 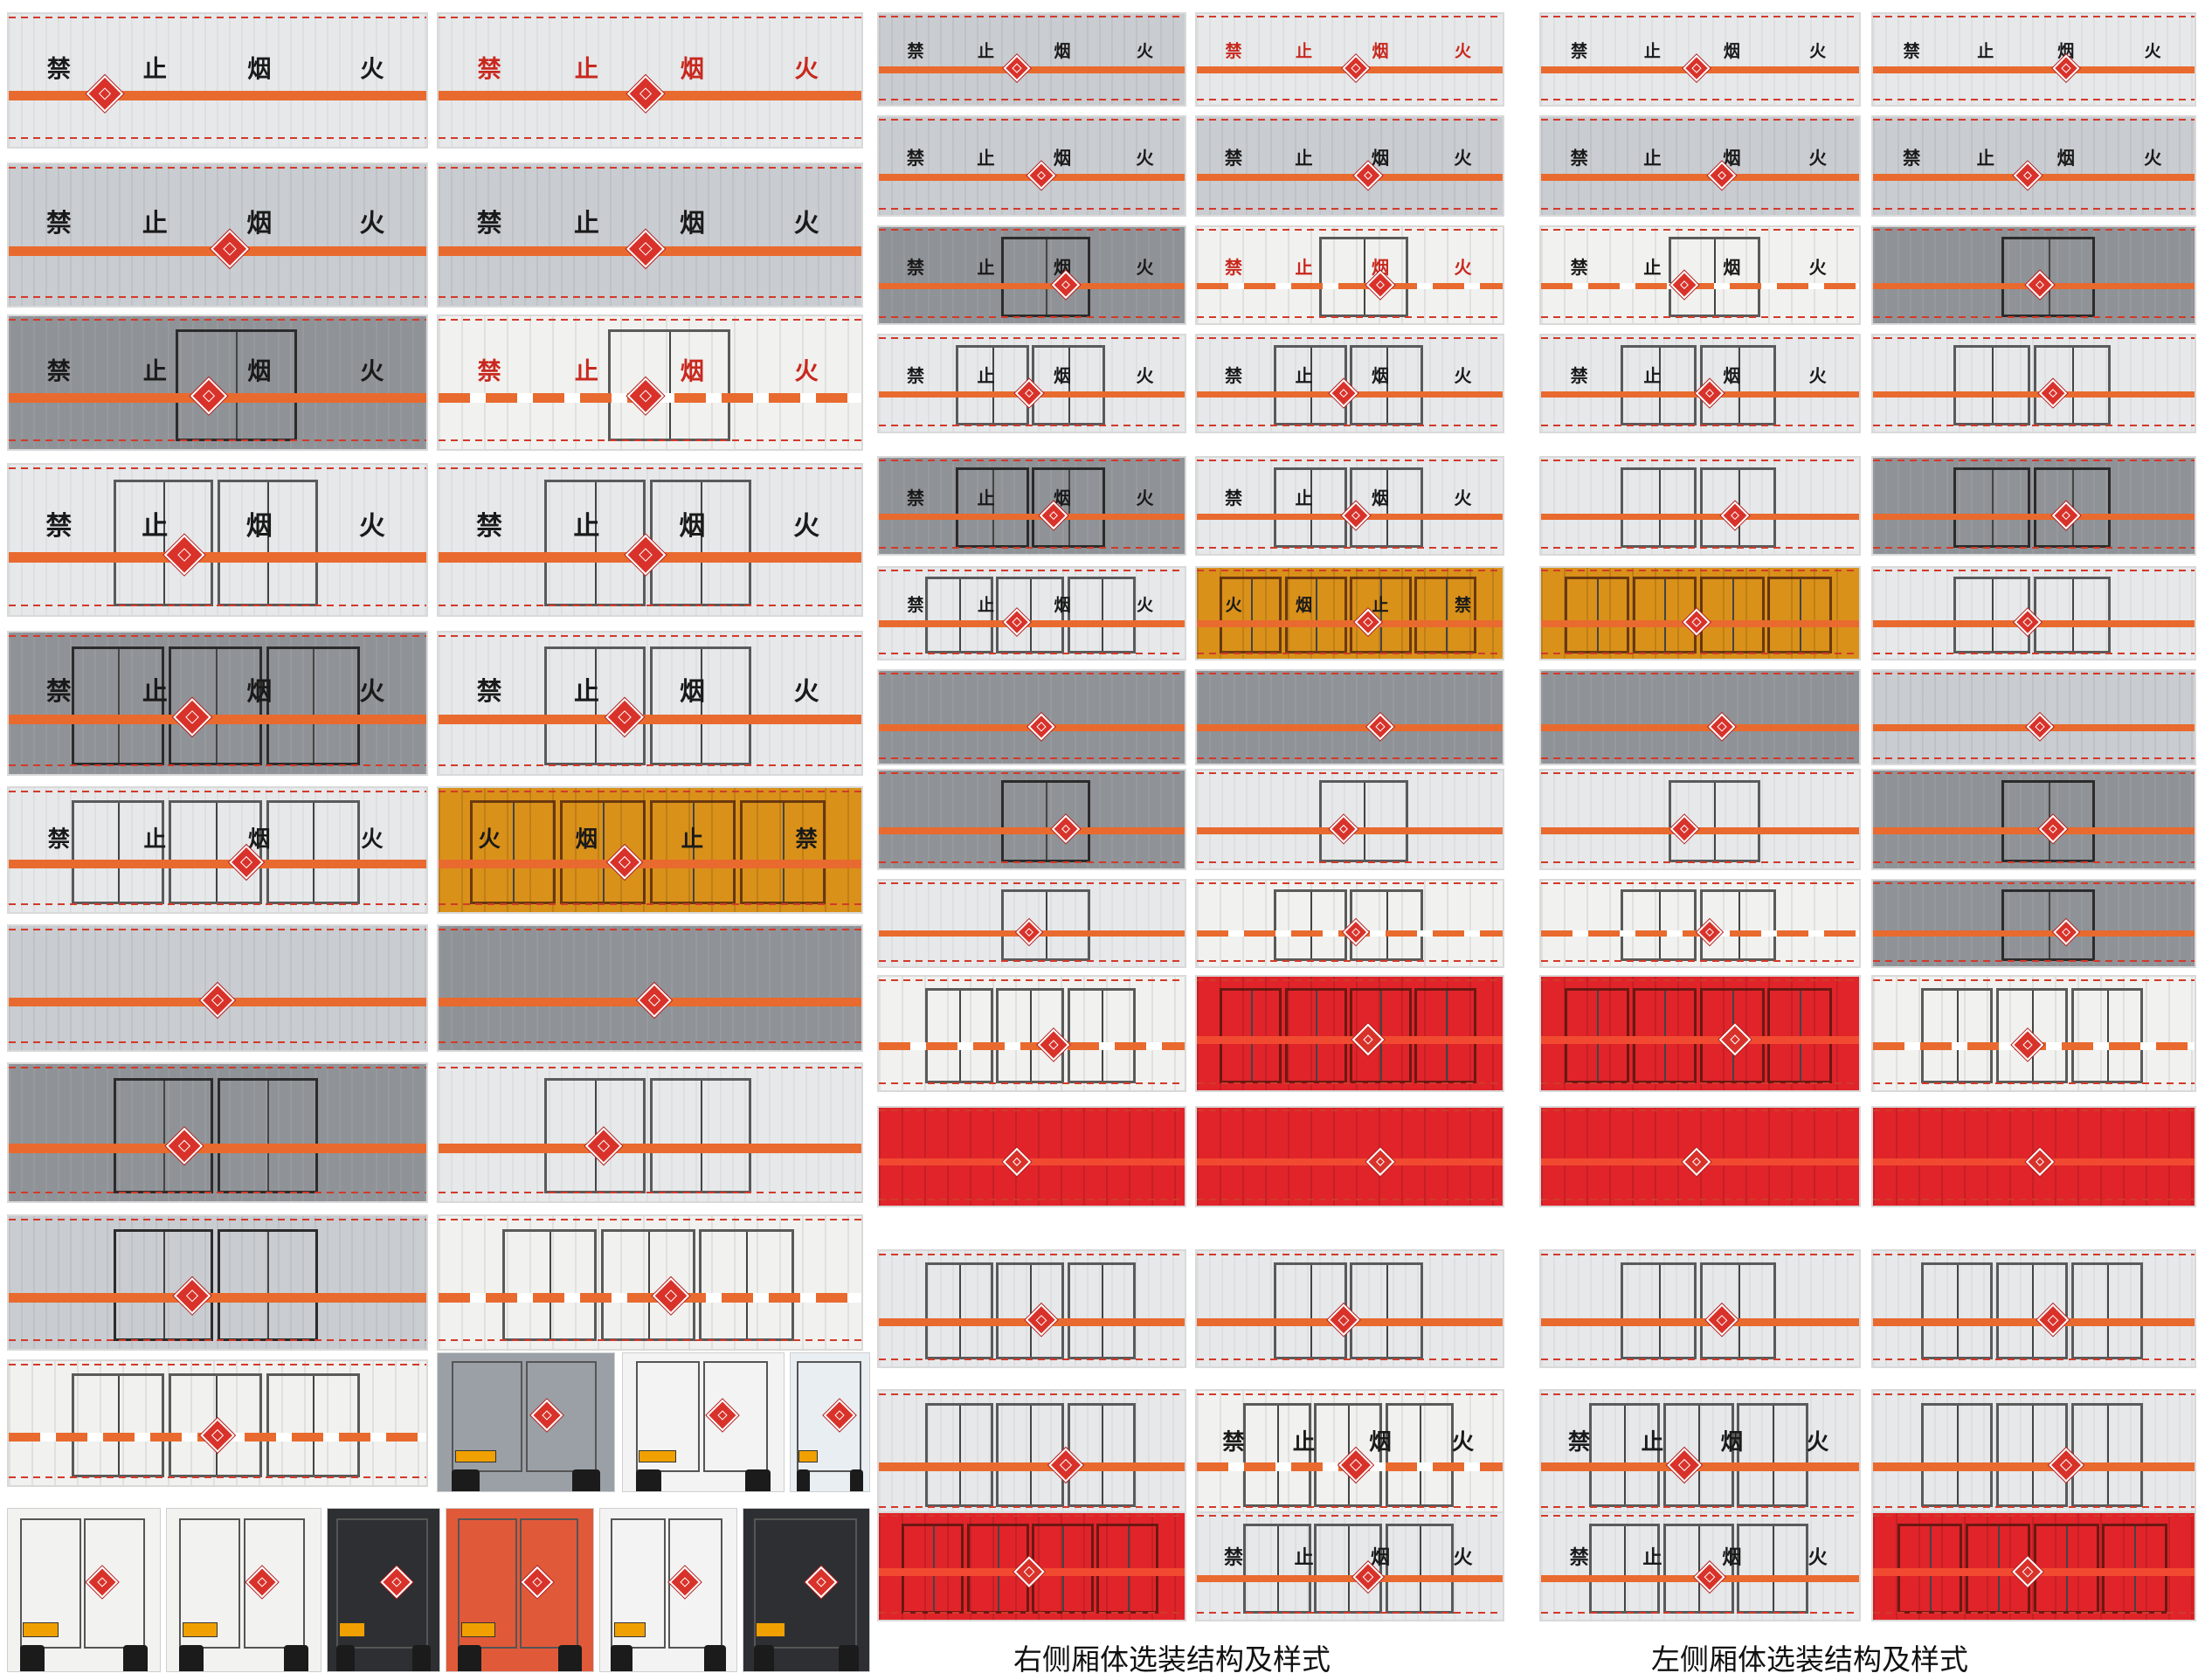 What do you see at coordinates (856, 1480) in the screenshot?
I see `wheel` at bounding box center [856, 1480].